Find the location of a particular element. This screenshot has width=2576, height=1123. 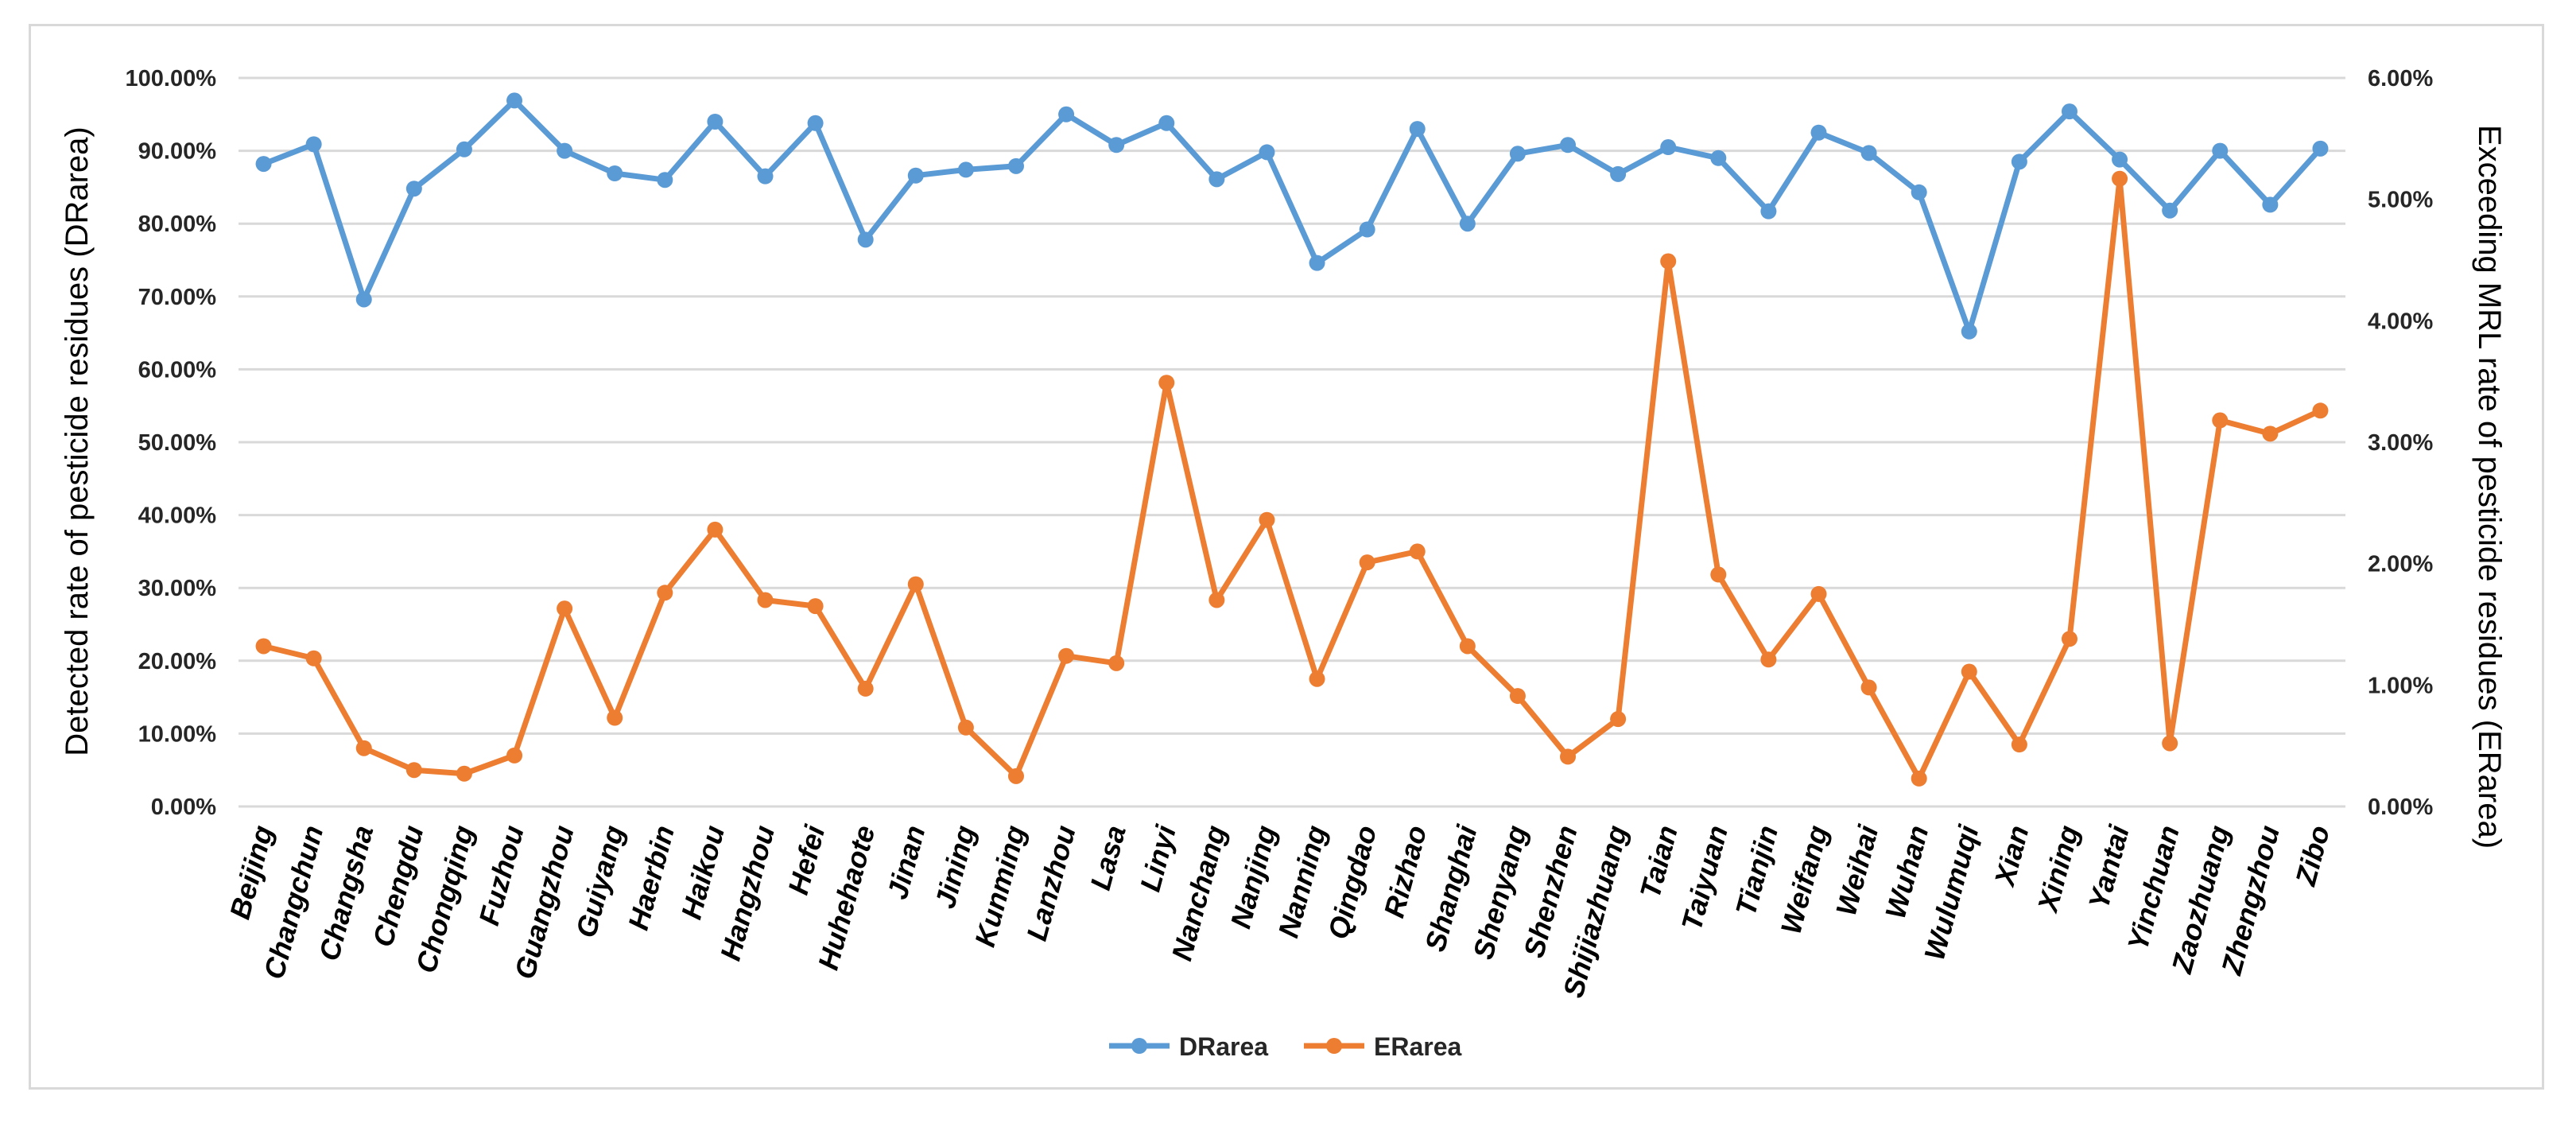

x-tick-label: Nanjing is located at coordinates (1253, 877).